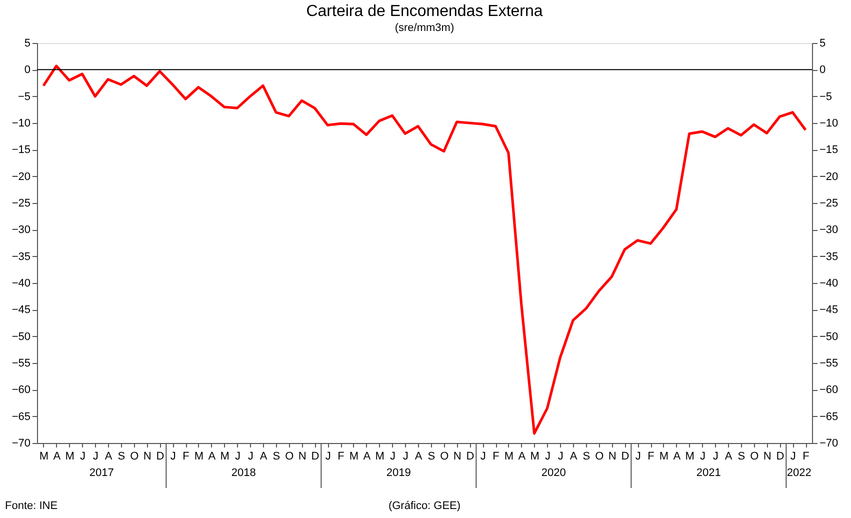 The image size is (851, 518). Describe the element at coordinates (829, 176) in the screenshot. I see `y2-tick-label: −20` at that location.